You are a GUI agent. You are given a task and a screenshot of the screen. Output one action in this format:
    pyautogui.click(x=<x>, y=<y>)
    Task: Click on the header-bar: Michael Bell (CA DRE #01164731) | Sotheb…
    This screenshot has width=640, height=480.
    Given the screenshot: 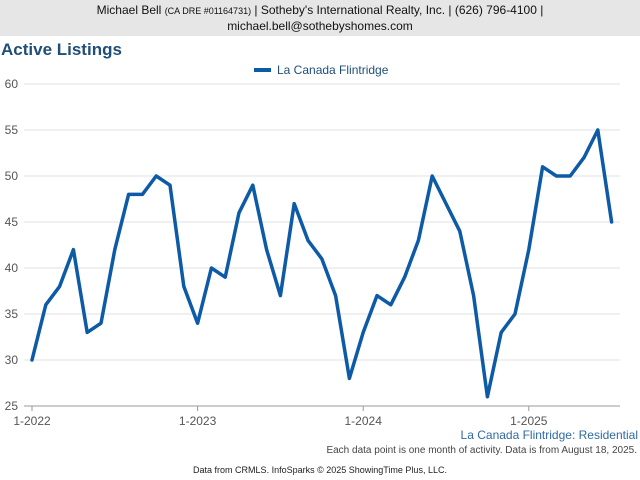 What is the action you would take?
    pyautogui.click(x=320, y=18)
    